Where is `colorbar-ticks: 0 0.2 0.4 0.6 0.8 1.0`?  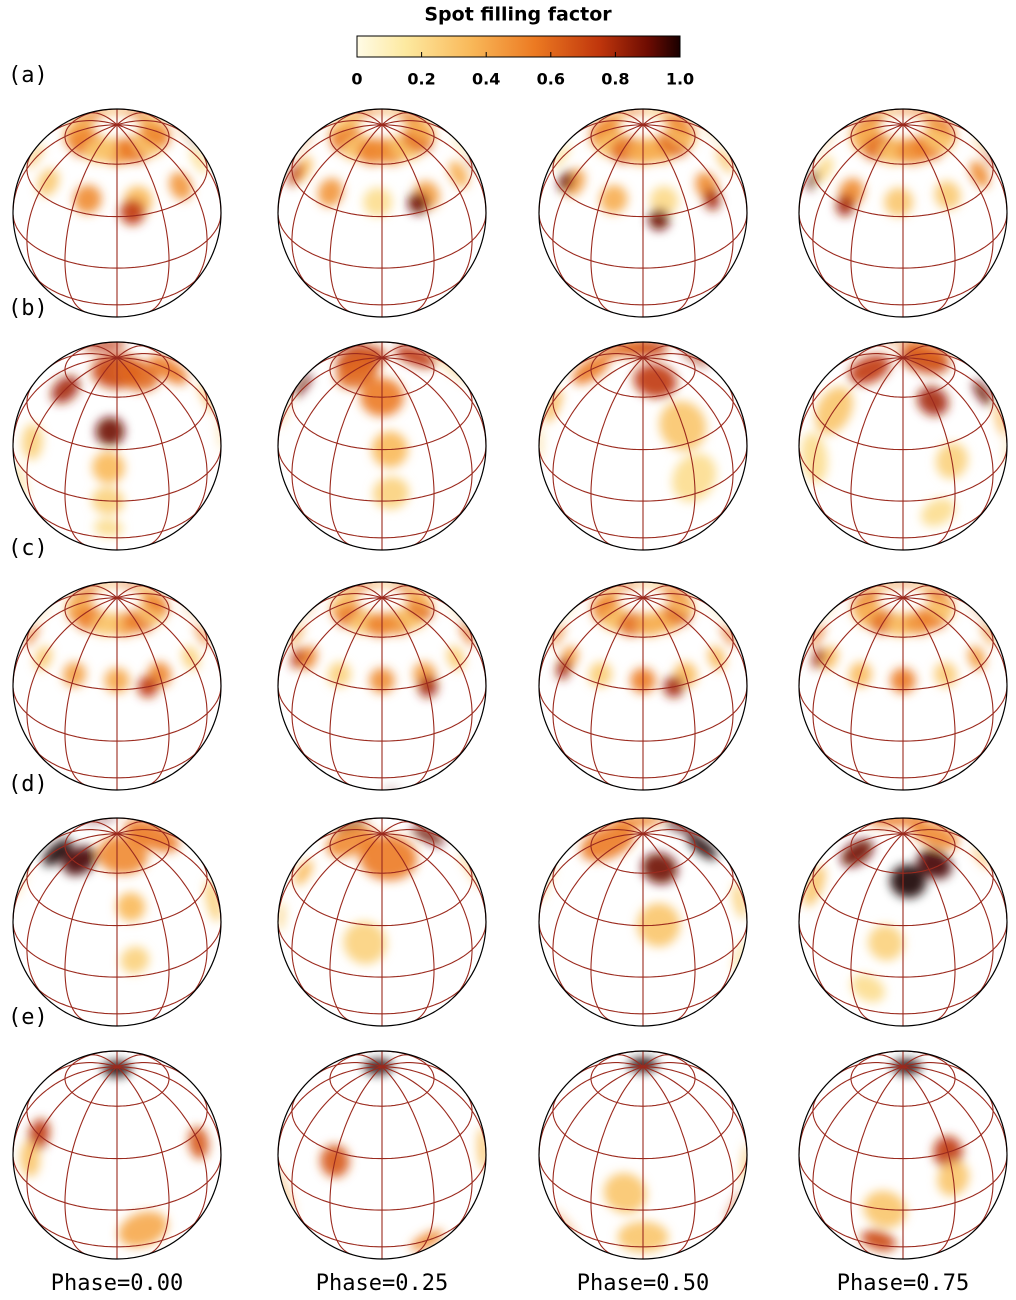 colorbar-ticks: 0 0.2 0.4 0.6 0.8 1.0 is located at coordinates (522, 70).